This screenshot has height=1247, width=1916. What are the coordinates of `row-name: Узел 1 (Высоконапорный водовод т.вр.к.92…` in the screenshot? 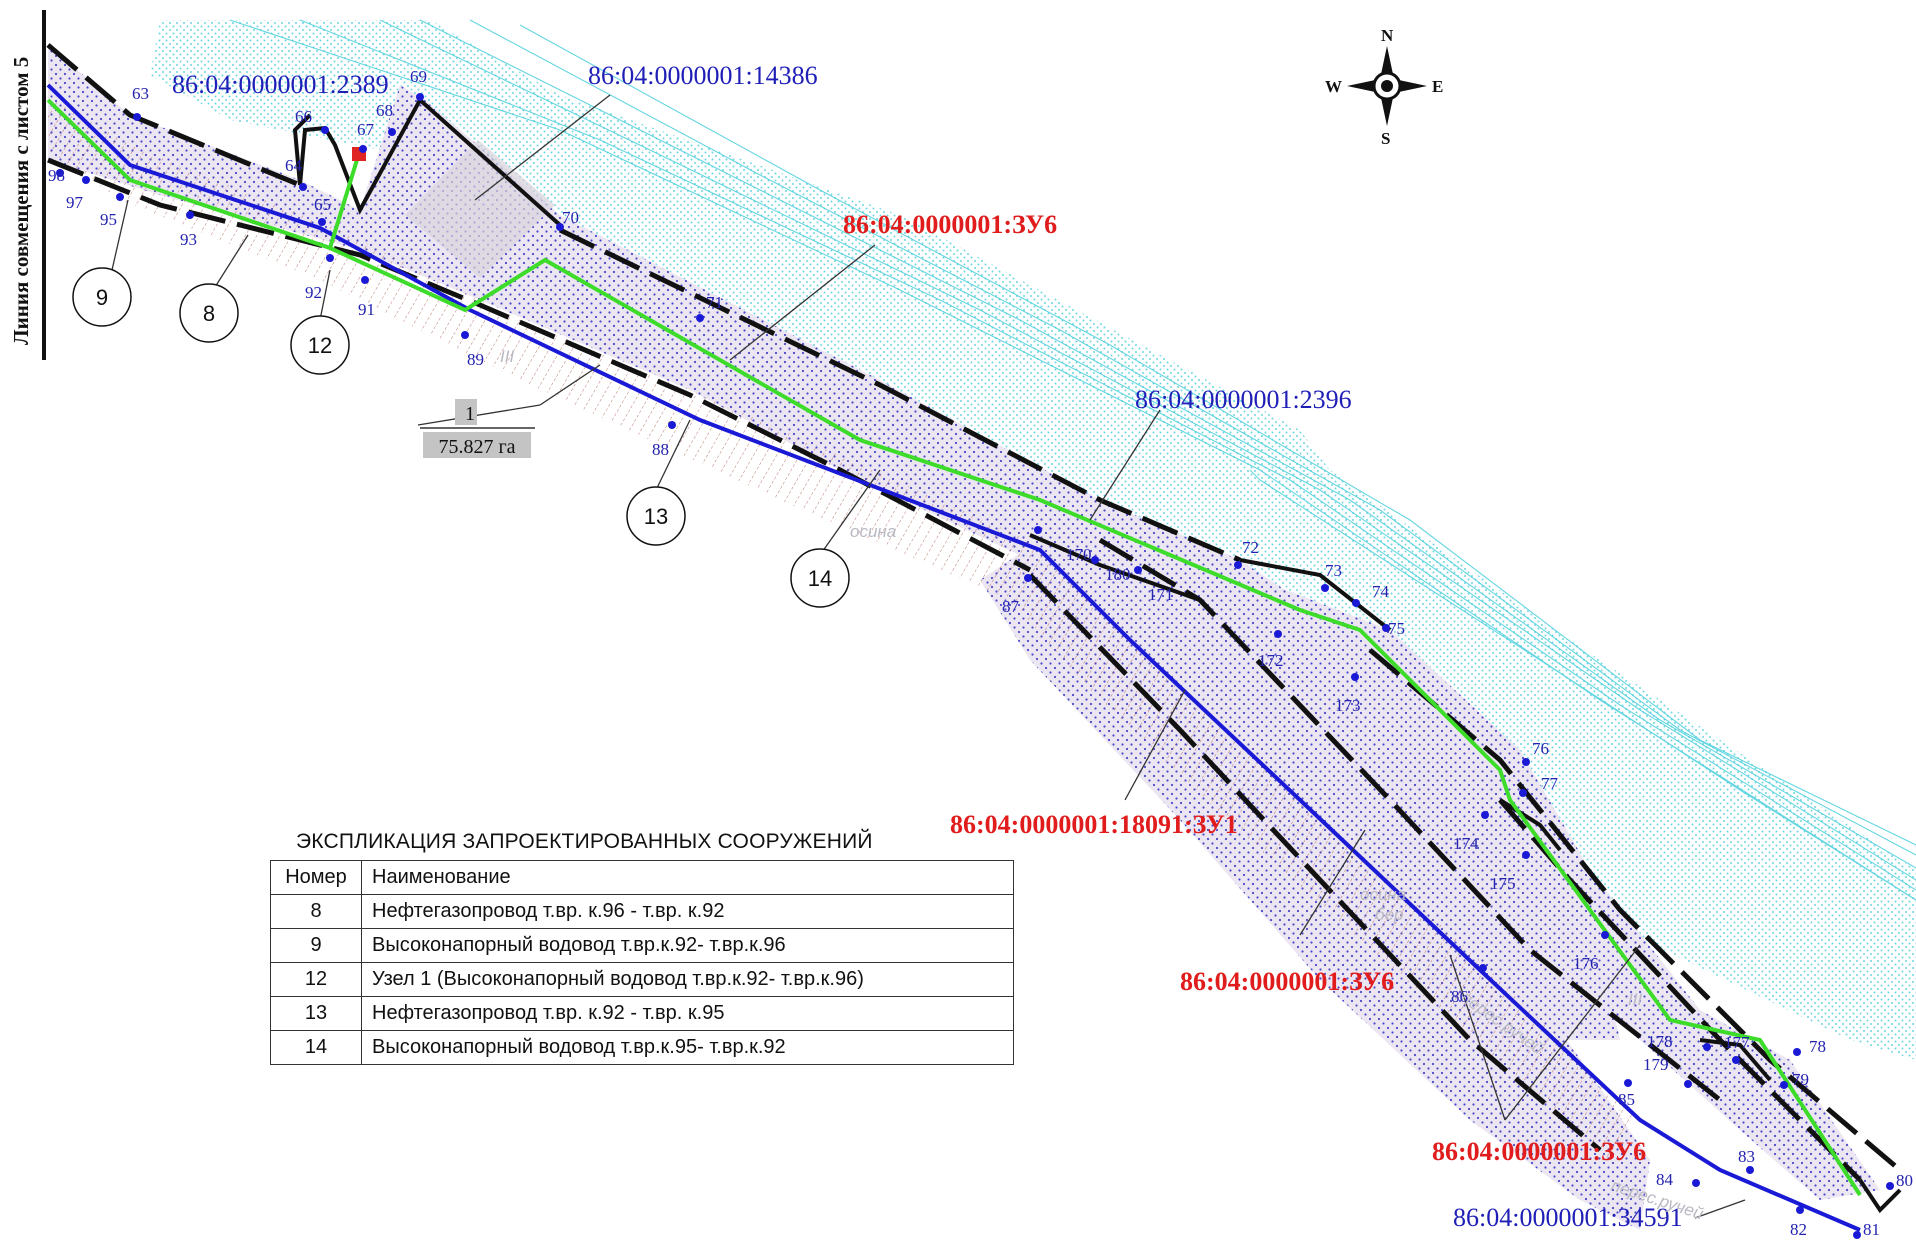 It's located at (687, 979).